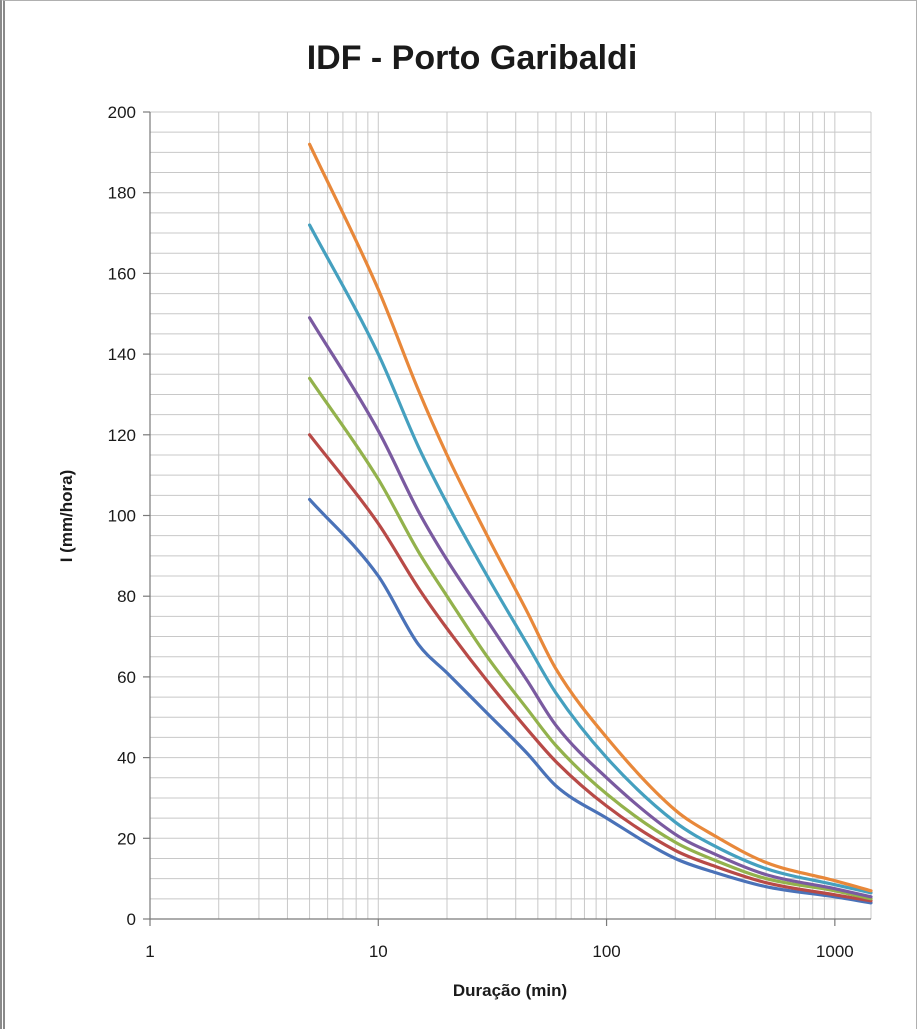 The image size is (917, 1029). Describe the element at coordinates (126, 758) in the screenshot. I see `y-tick-label: 40` at that location.